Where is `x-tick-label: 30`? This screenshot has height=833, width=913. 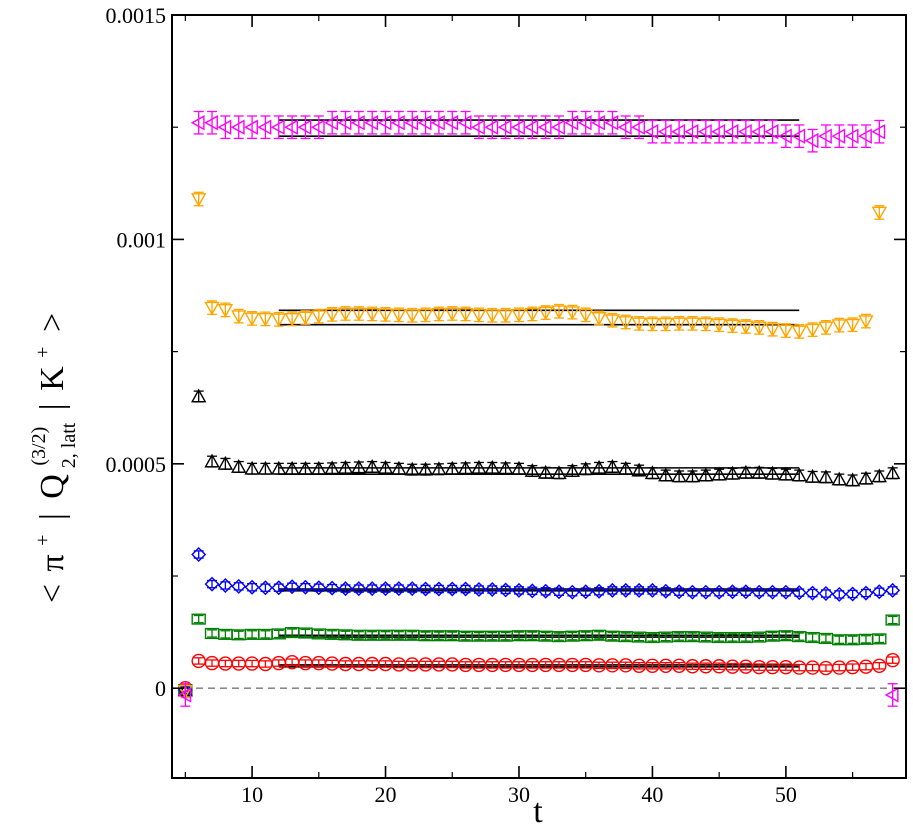
x-tick-label: 30 is located at coordinates (519, 794).